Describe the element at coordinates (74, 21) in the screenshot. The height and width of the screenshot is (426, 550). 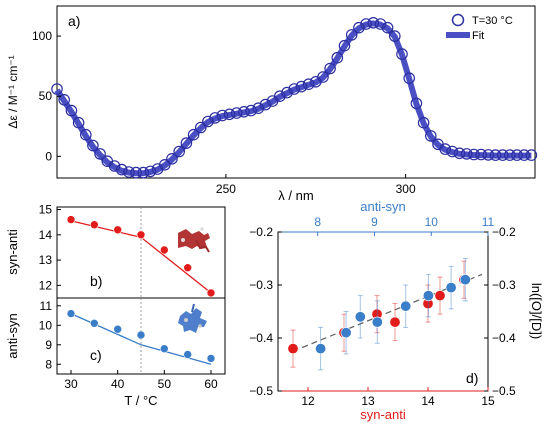
I see `panel-a-label: a)` at that location.